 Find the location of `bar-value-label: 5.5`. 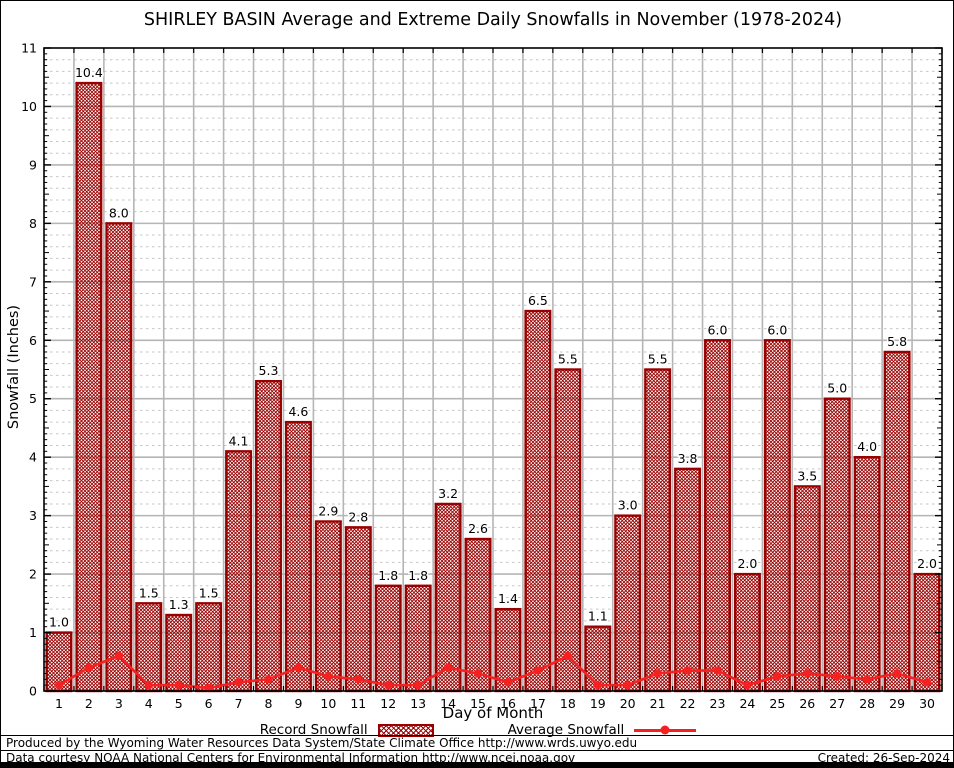

bar-value-label: 5.5 is located at coordinates (658, 359).